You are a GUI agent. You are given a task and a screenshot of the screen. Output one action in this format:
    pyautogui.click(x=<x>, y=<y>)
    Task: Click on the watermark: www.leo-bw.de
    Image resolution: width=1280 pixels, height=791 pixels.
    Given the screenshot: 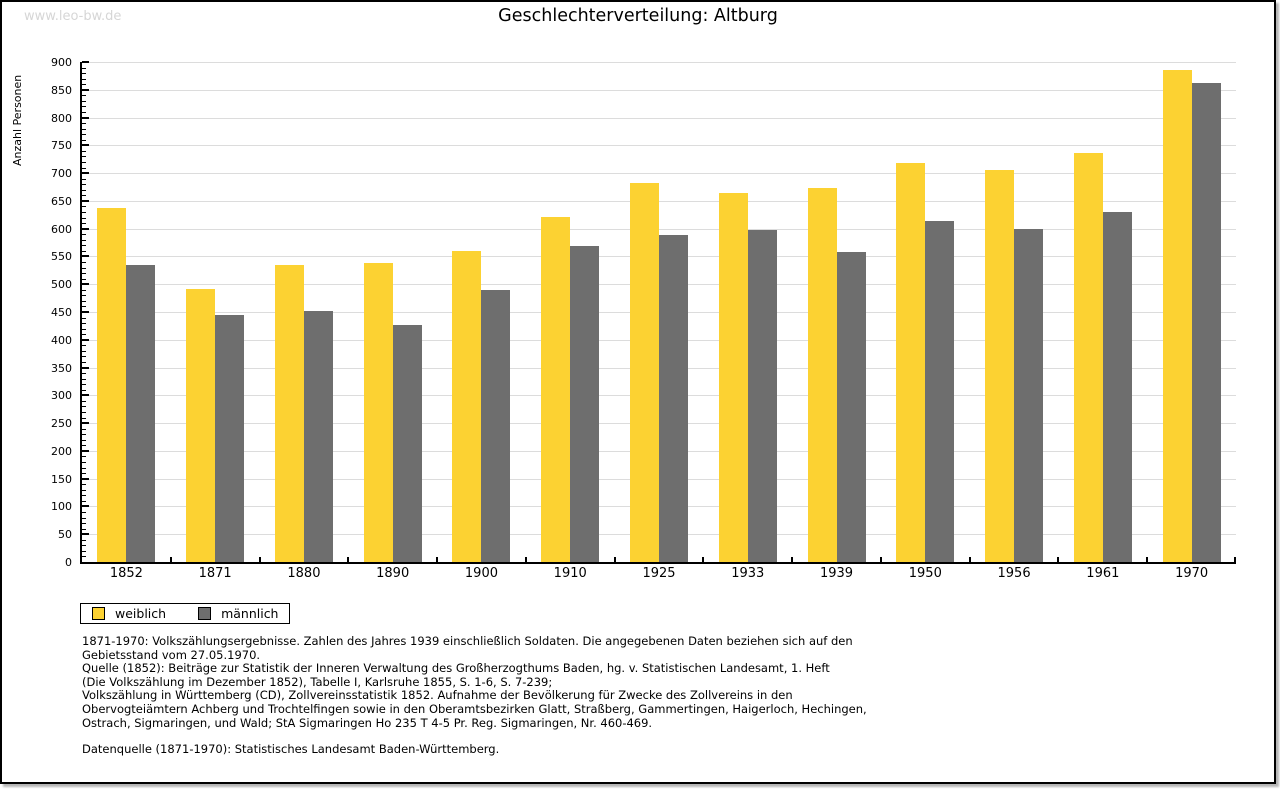 What is the action you would take?
    pyautogui.click(x=73, y=16)
    